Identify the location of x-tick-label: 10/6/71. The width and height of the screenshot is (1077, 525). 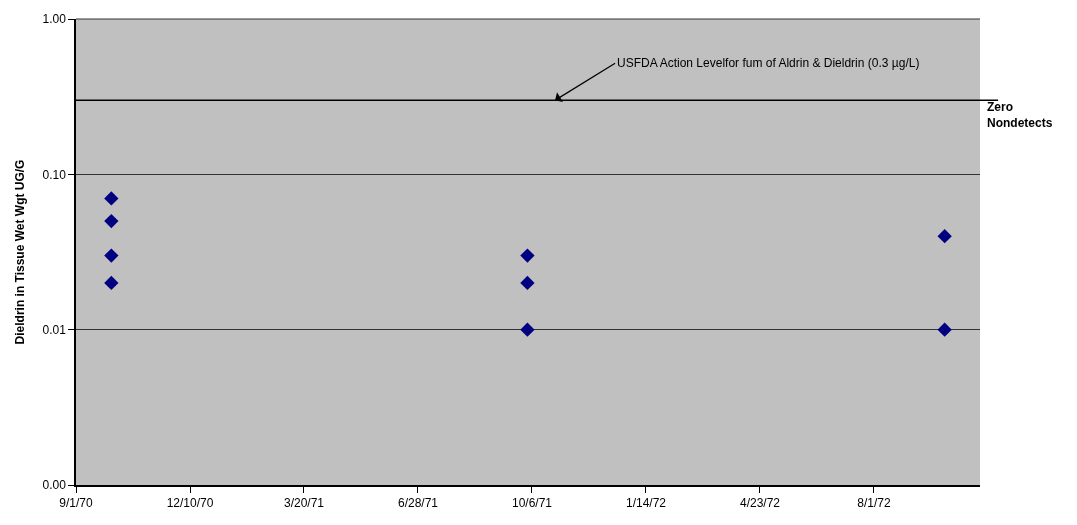
(532, 503).